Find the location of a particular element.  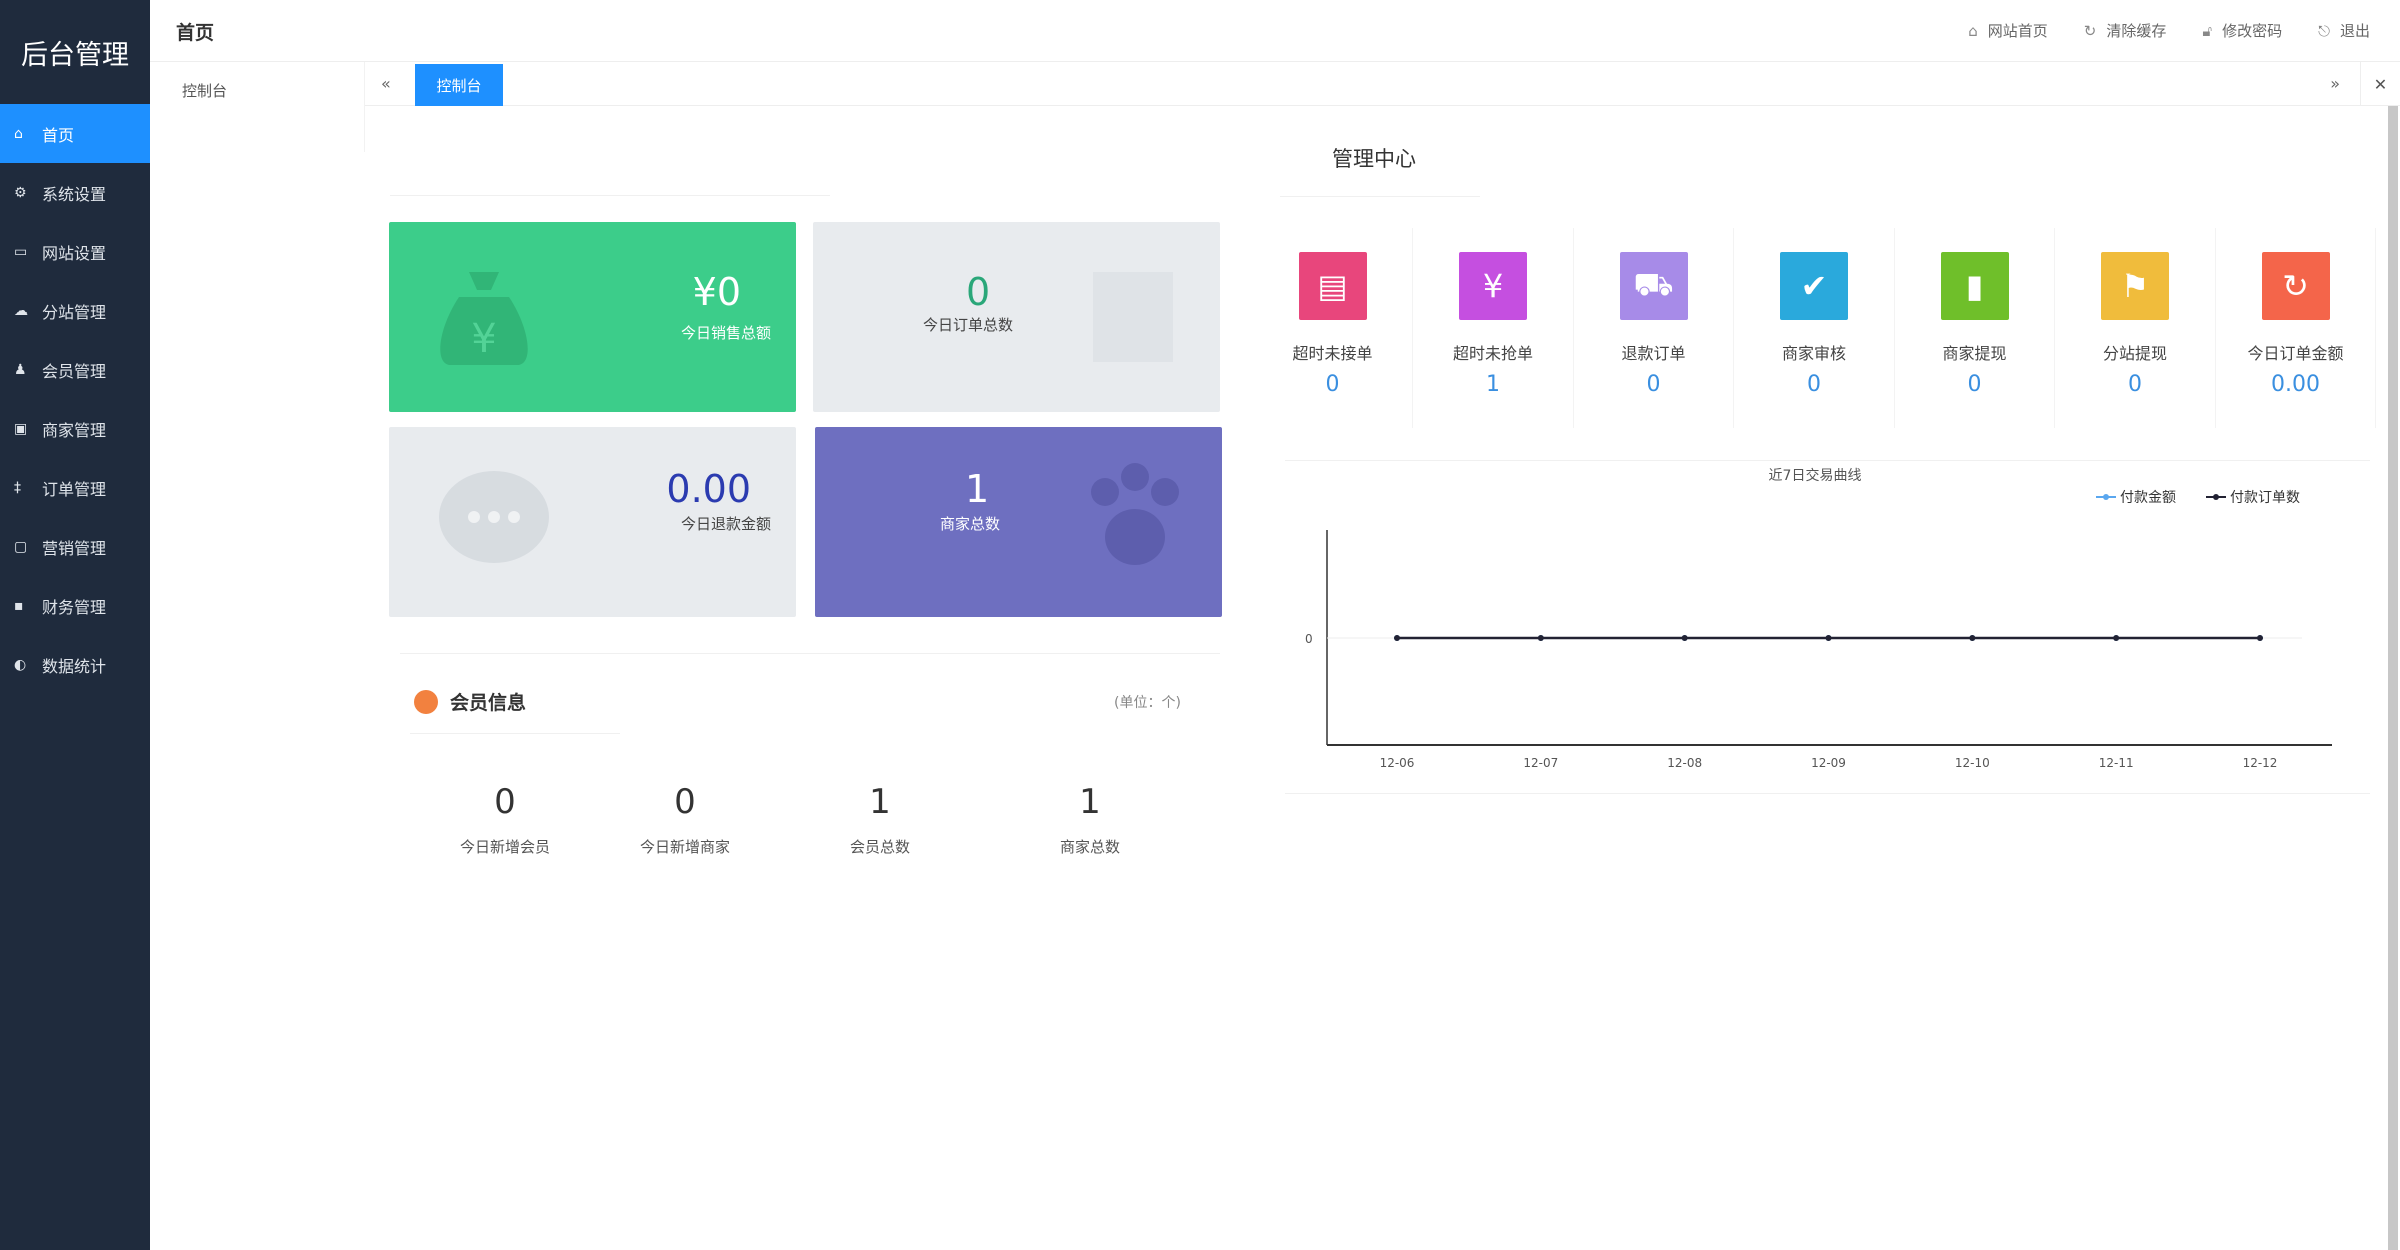

tab-bar: « 控制台 » ✕ is located at coordinates (1382, 84).